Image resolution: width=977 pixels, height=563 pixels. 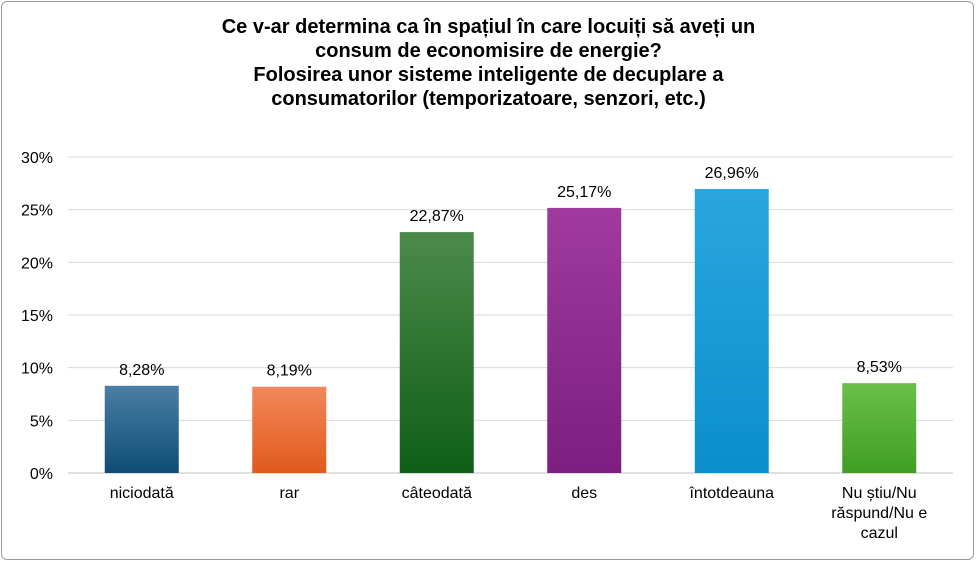 I want to click on x-tick-label: des, so click(x=584, y=493).